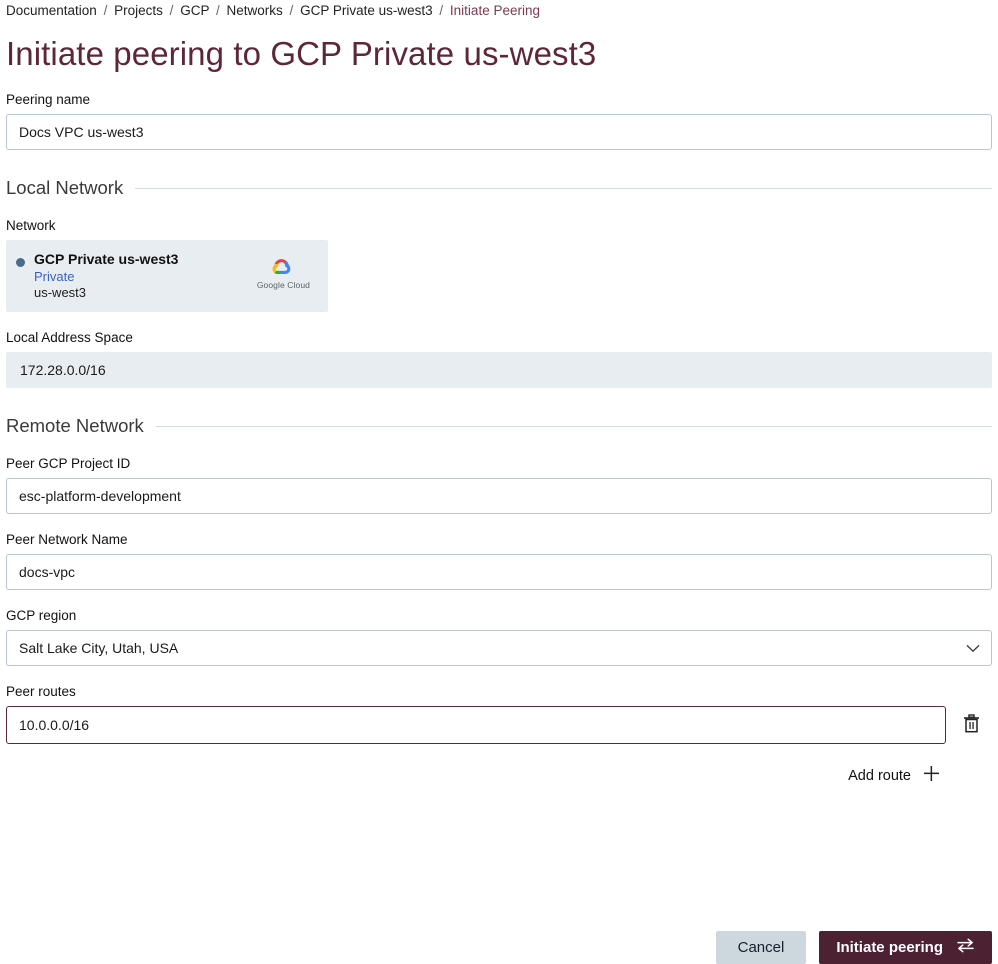 The height and width of the screenshot is (964, 998). I want to click on local-address-space-value: 172.28.0.0/16, so click(499, 370).